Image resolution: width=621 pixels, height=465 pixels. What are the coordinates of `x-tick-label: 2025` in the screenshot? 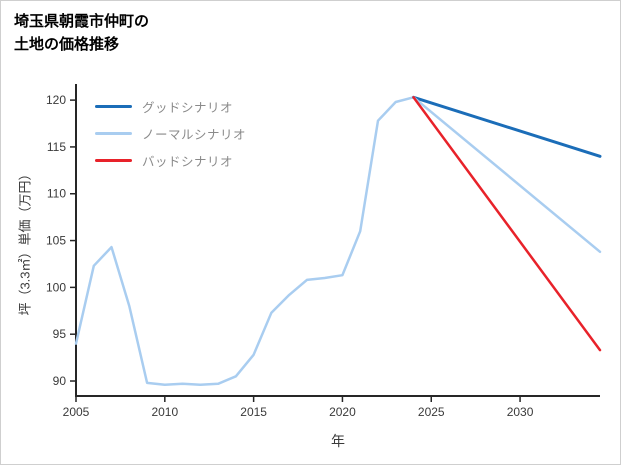 It's located at (431, 412).